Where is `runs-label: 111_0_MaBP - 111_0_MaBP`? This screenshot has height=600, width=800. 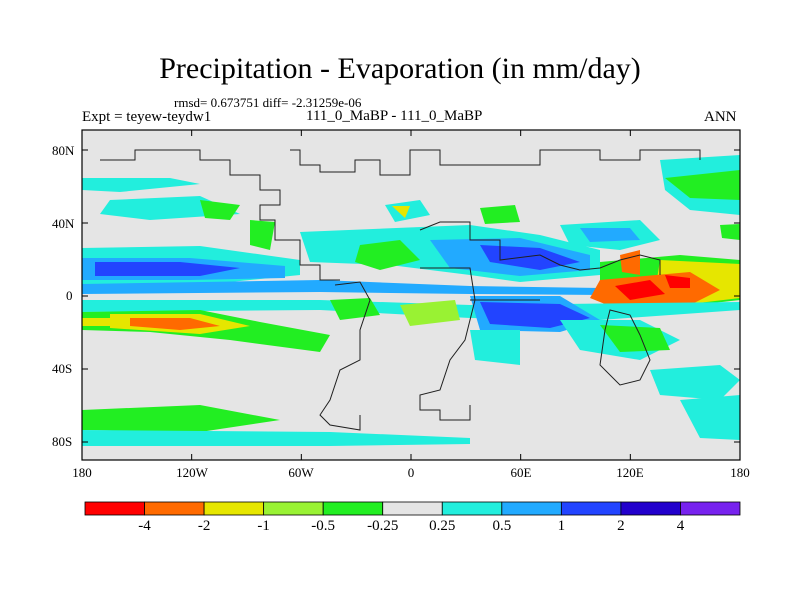 runs-label: 111_0_MaBP - 111_0_MaBP is located at coordinates (394, 116).